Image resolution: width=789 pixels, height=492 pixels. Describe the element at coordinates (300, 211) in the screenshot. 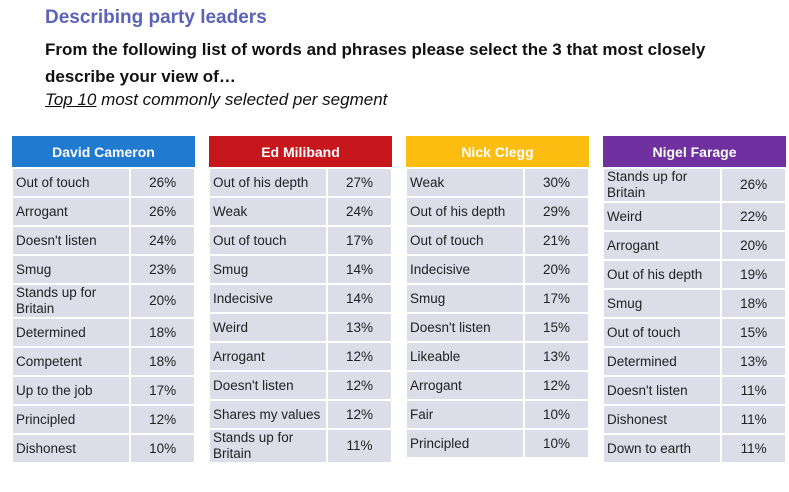

I see `table-row: Weak 24%` at that location.